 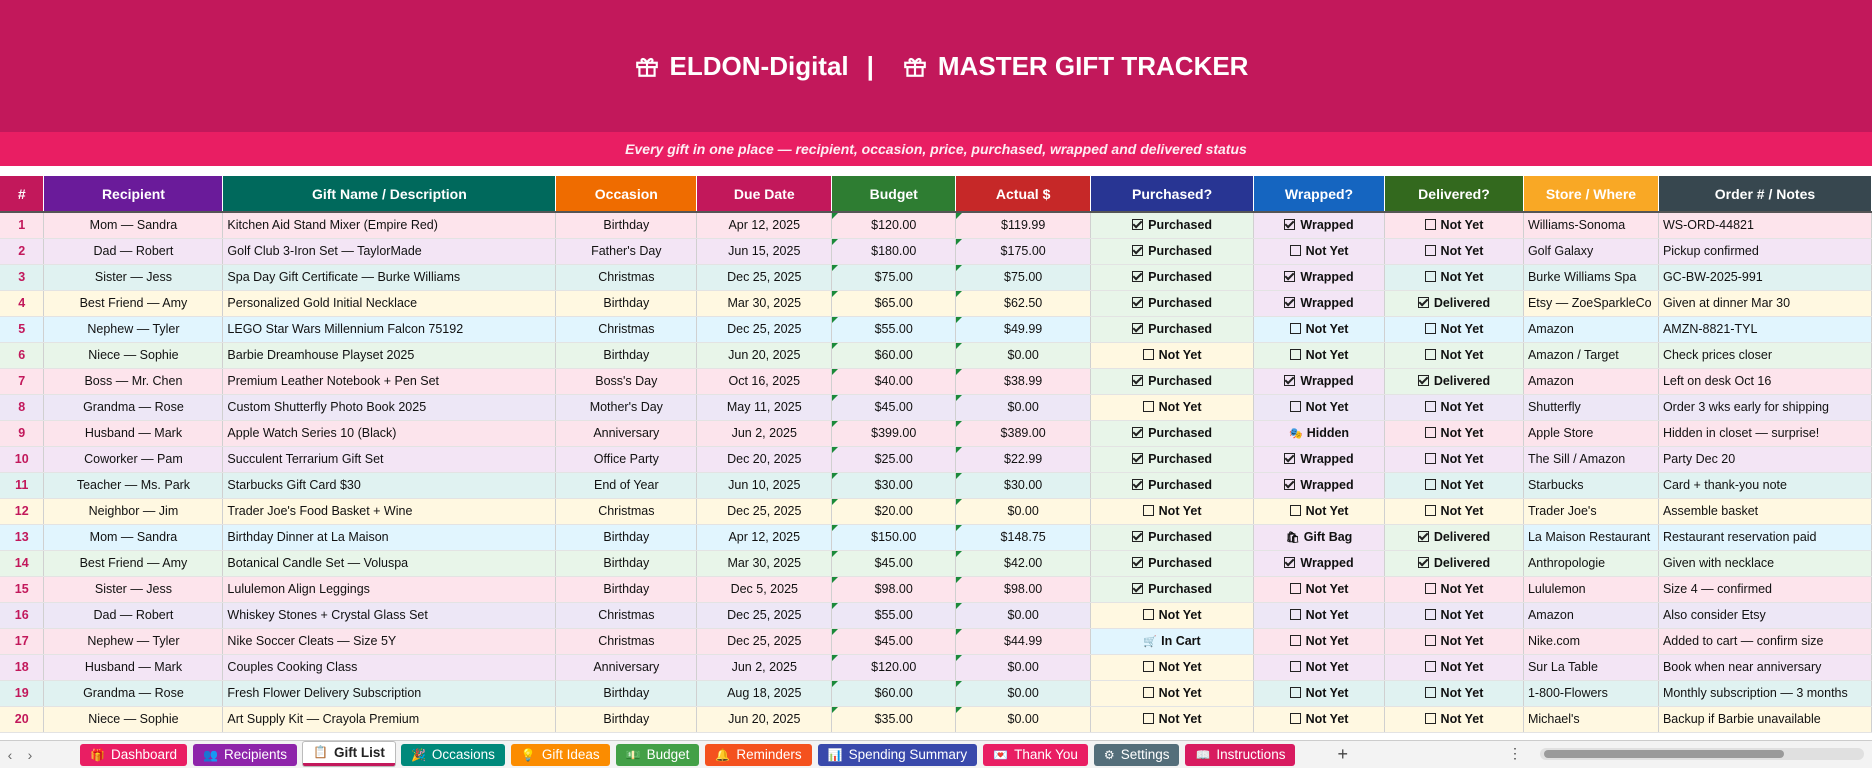 What do you see at coordinates (22, 277) in the screenshot?
I see `row-number: 3` at bounding box center [22, 277].